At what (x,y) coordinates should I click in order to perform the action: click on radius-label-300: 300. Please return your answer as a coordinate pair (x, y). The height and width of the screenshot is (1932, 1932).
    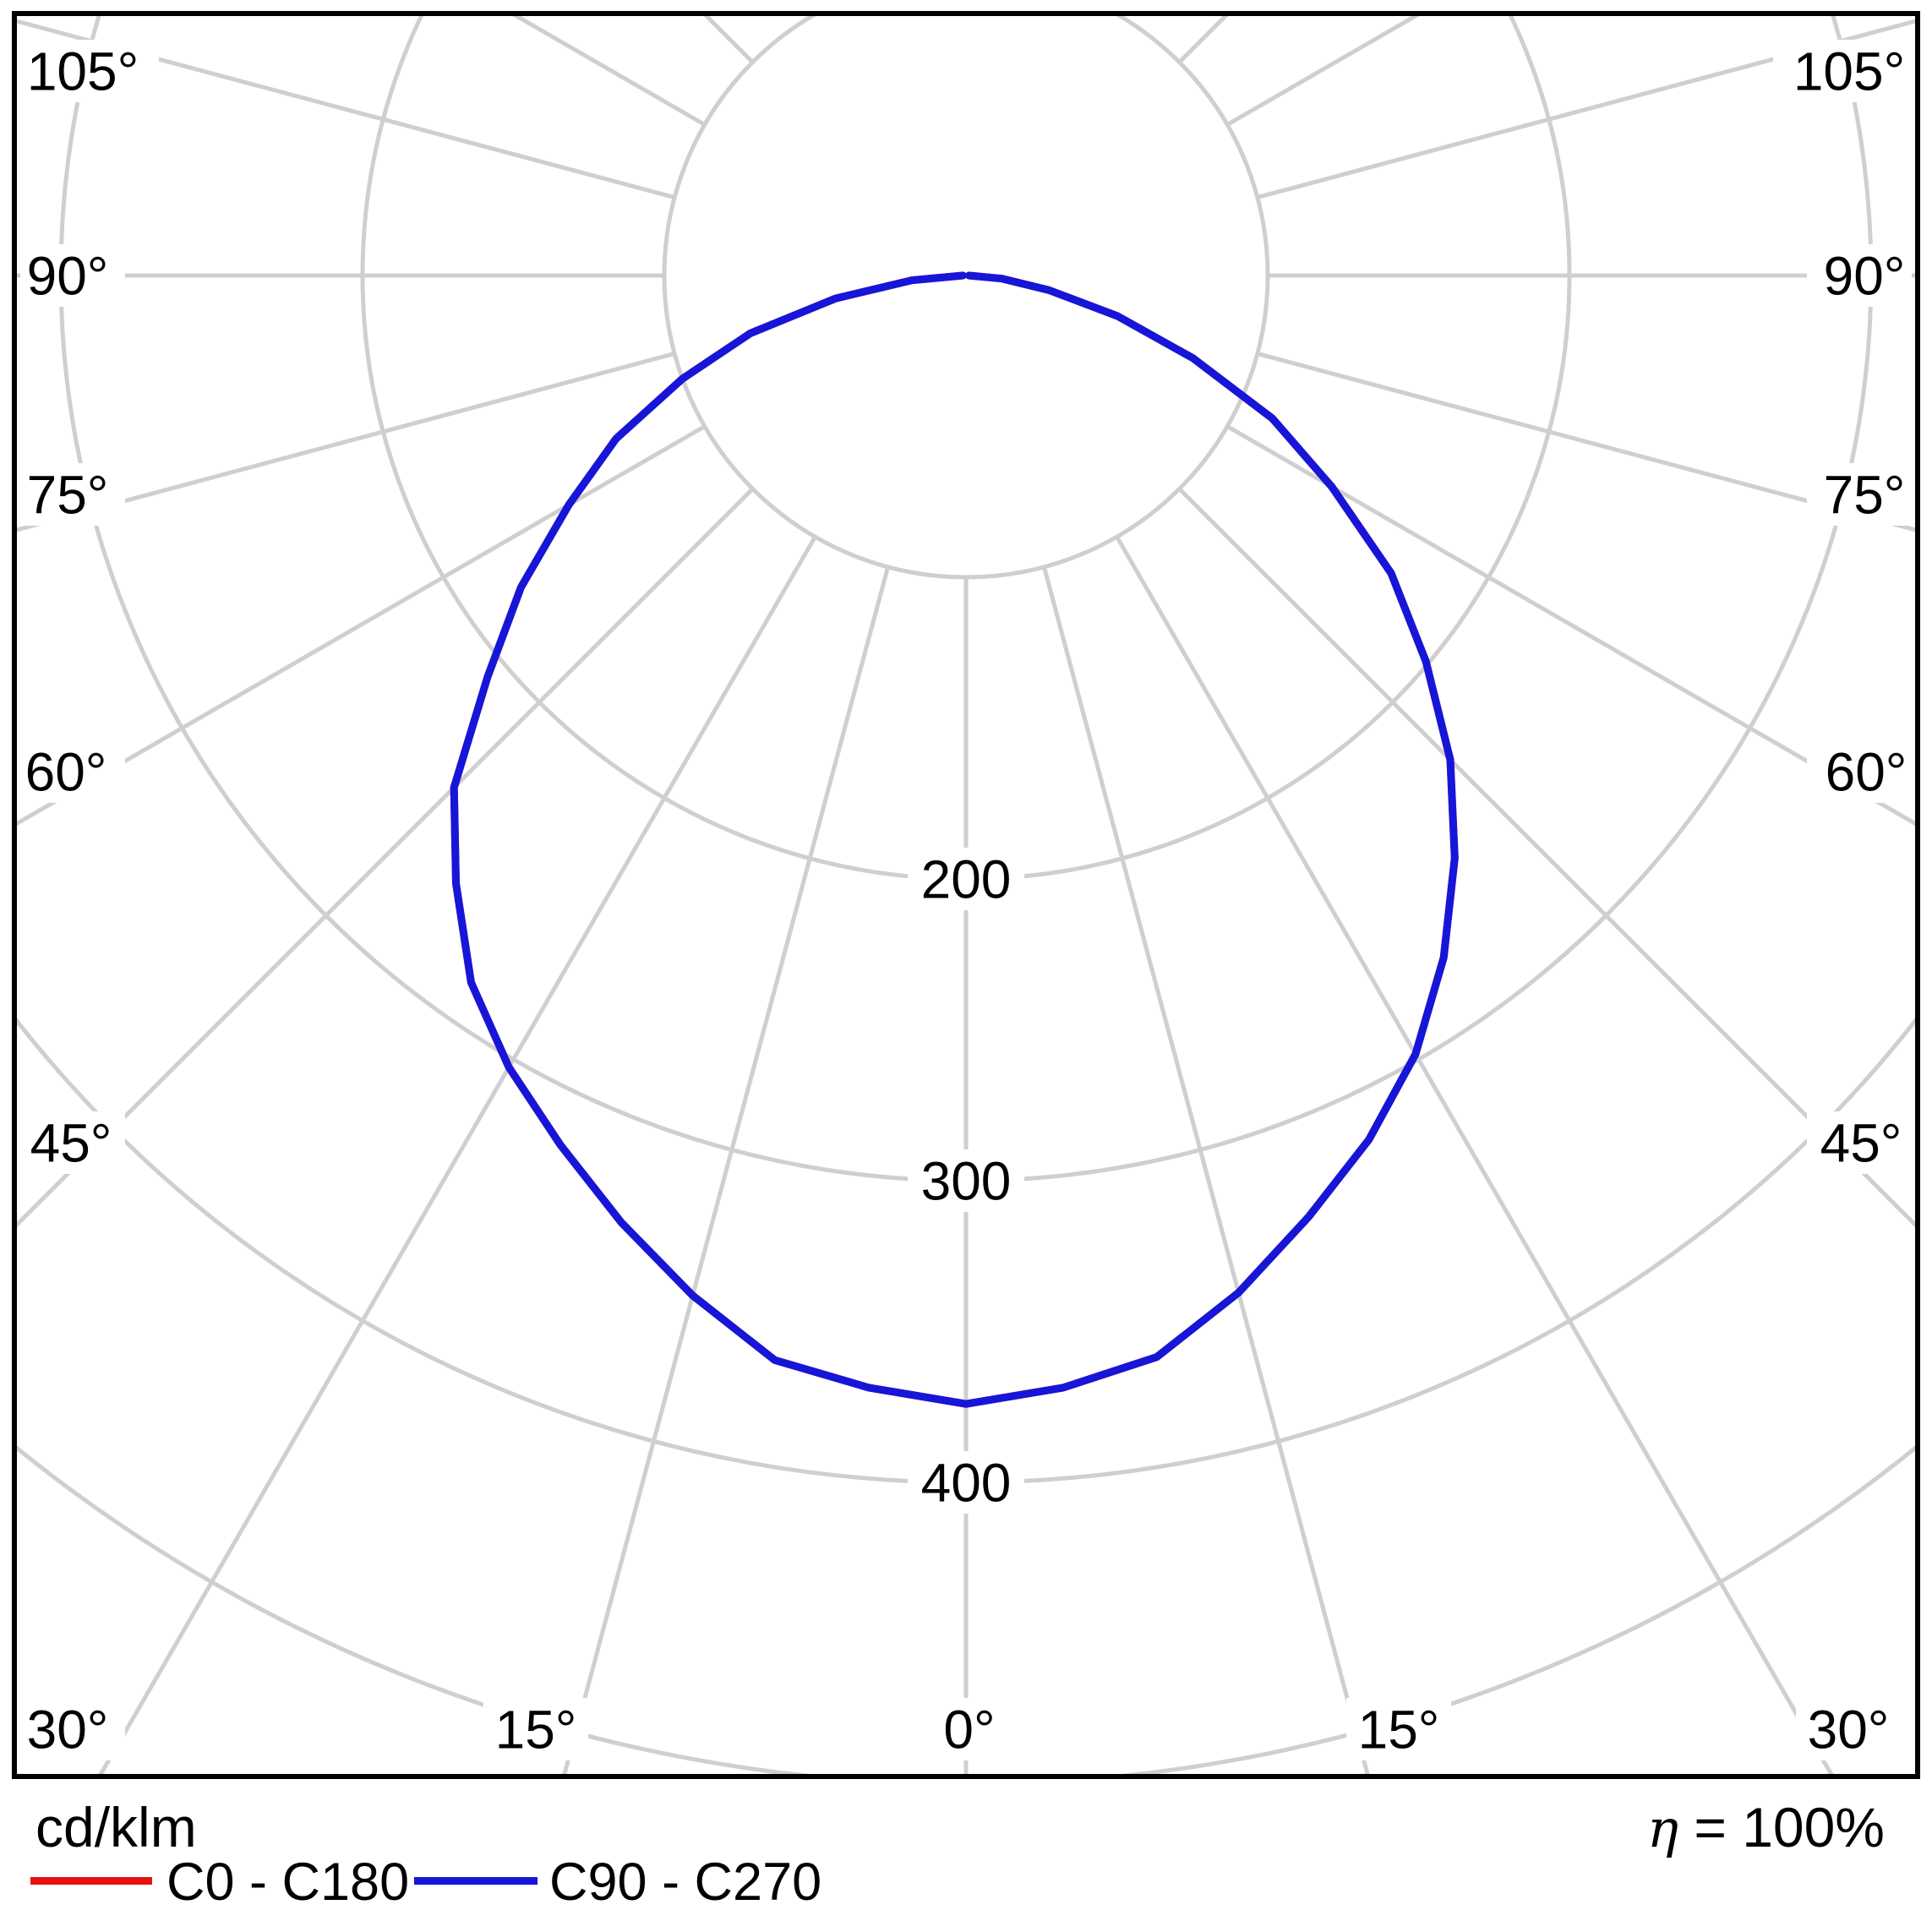
    Looking at the image, I should click on (966, 1181).